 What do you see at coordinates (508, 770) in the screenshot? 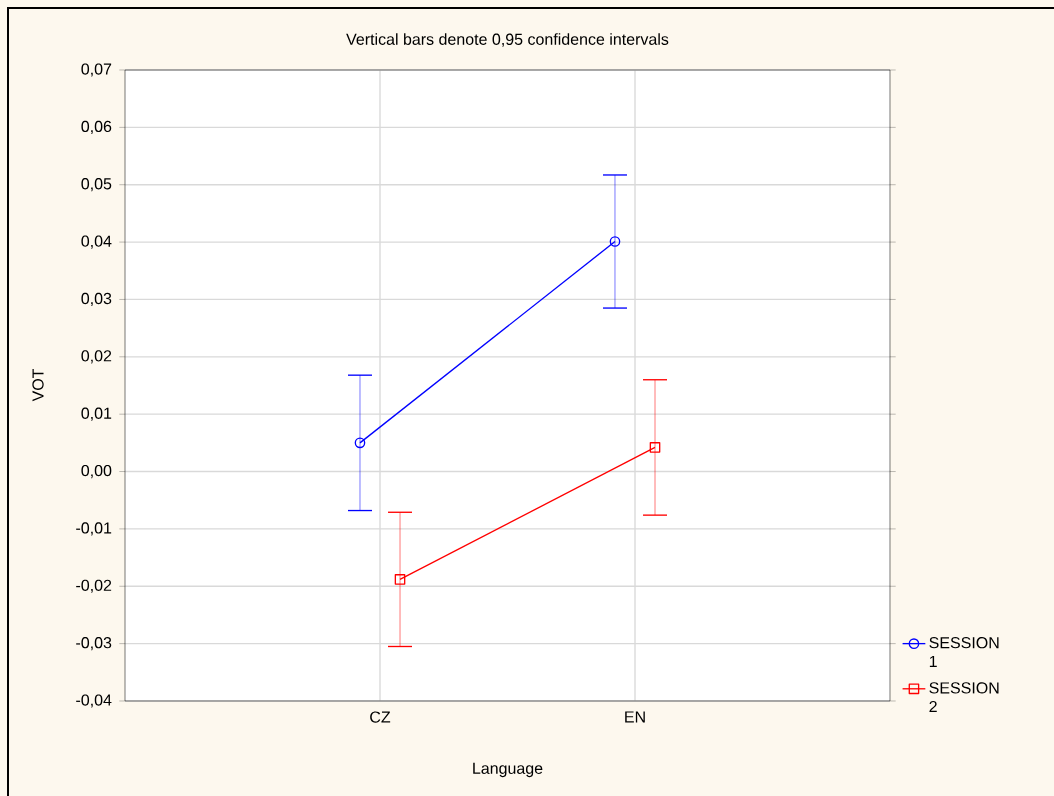
I see `x-axis-title: Language` at bounding box center [508, 770].